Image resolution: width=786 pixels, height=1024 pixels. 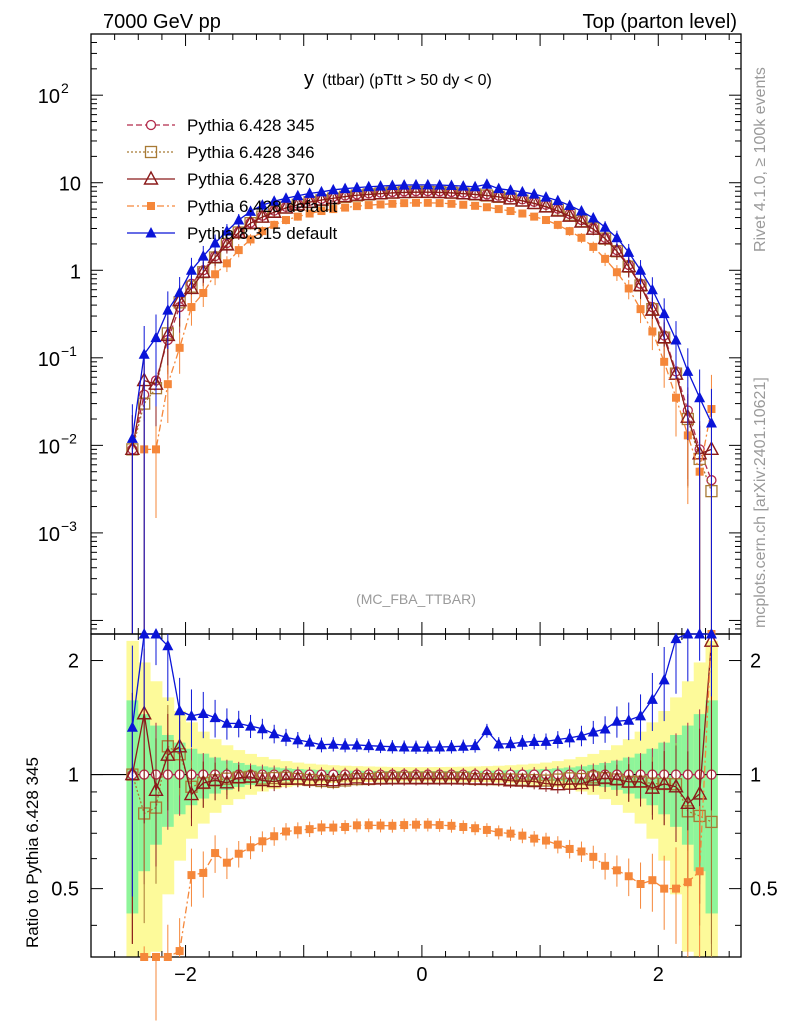 I want to click on legend-label: Pythia 6.428 346, so click(x=251, y=152).